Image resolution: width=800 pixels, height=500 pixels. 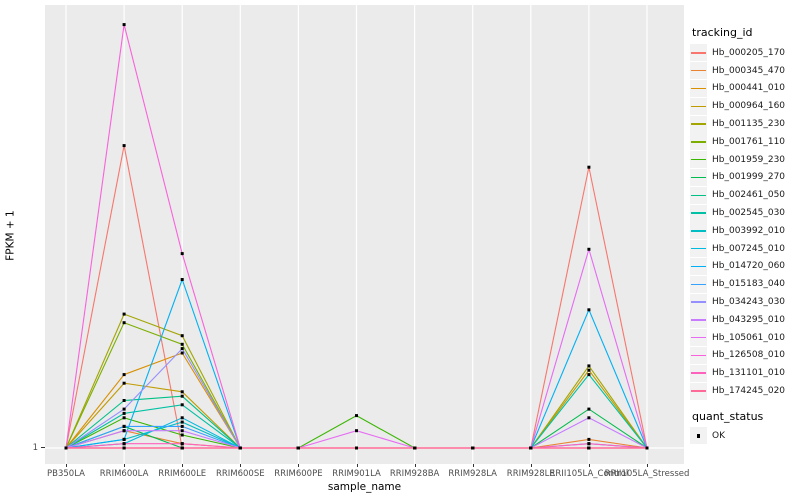 What do you see at coordinates (356, 474) in the screenshot?
I see `x-tick-label-RRIM901LA: RRIM901LA` at bounding box center [356, 474].